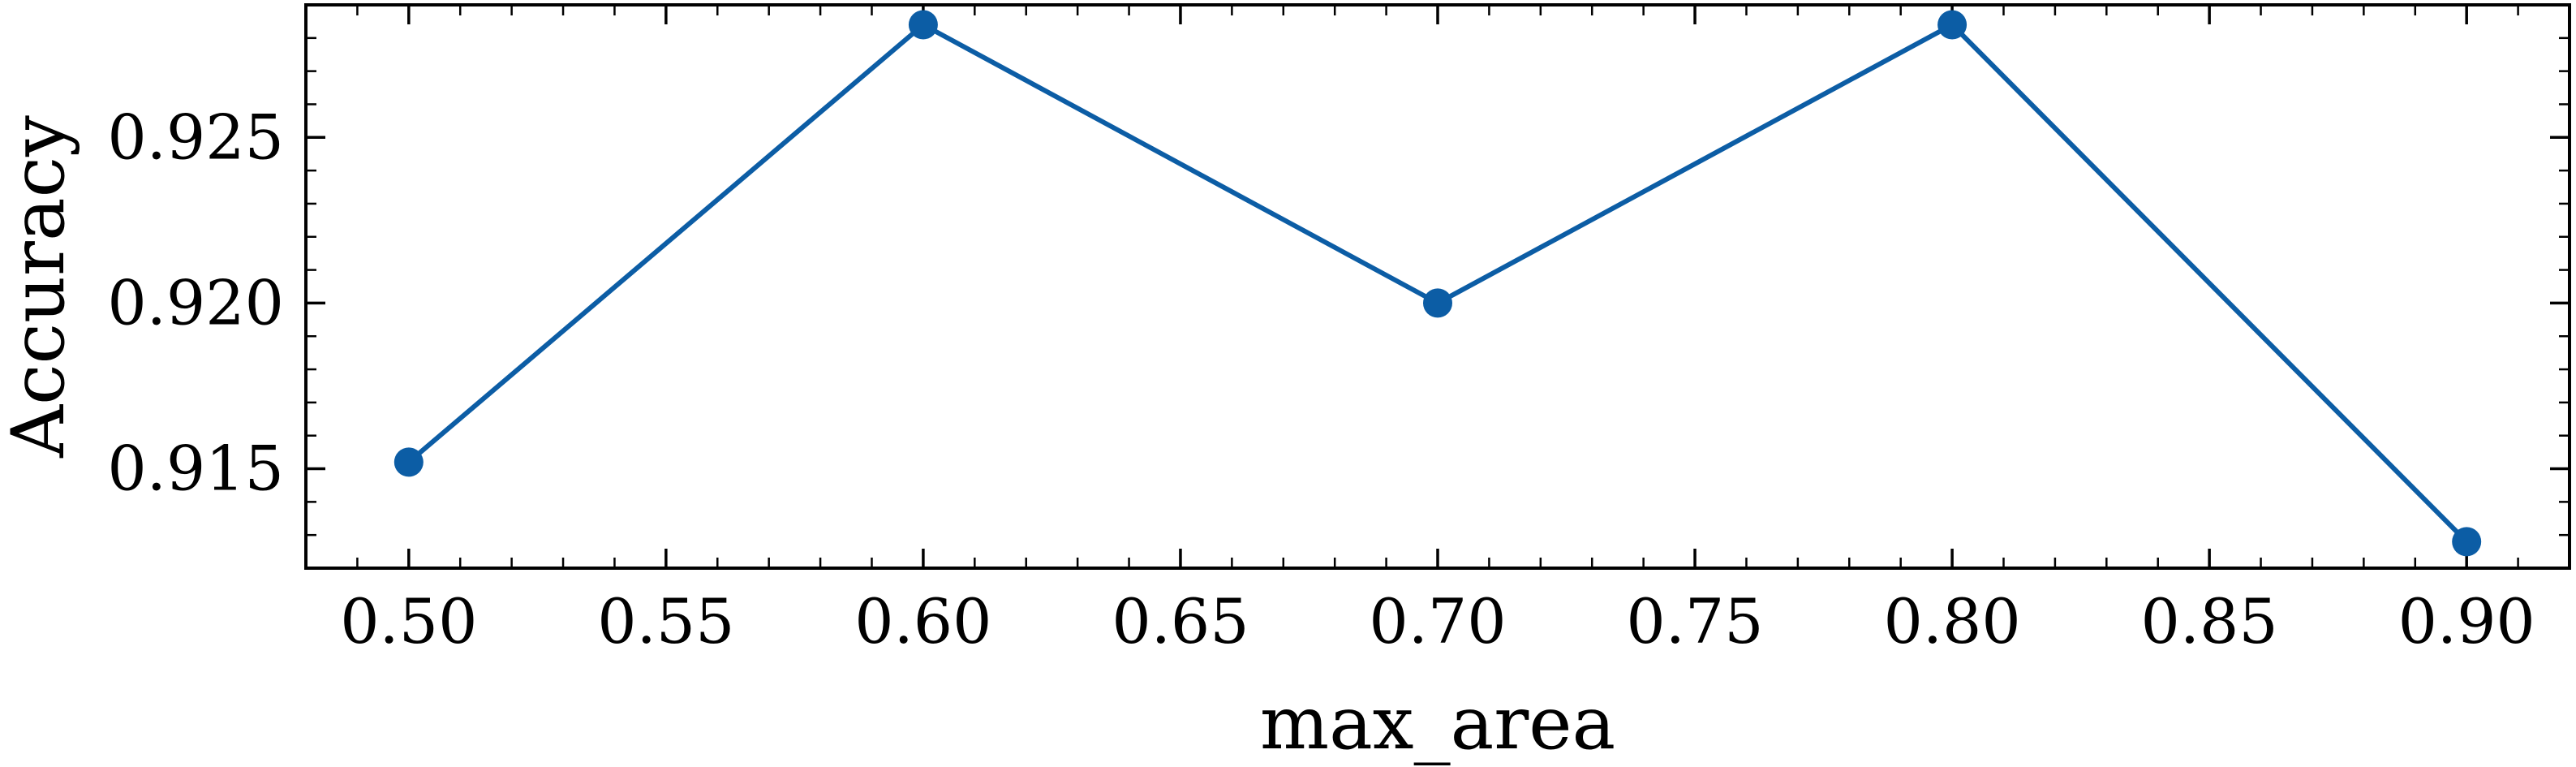 The width and height of the screenshot is (2576, 767). I want to click on y-tick-label: 0.920, so click(195, 302).